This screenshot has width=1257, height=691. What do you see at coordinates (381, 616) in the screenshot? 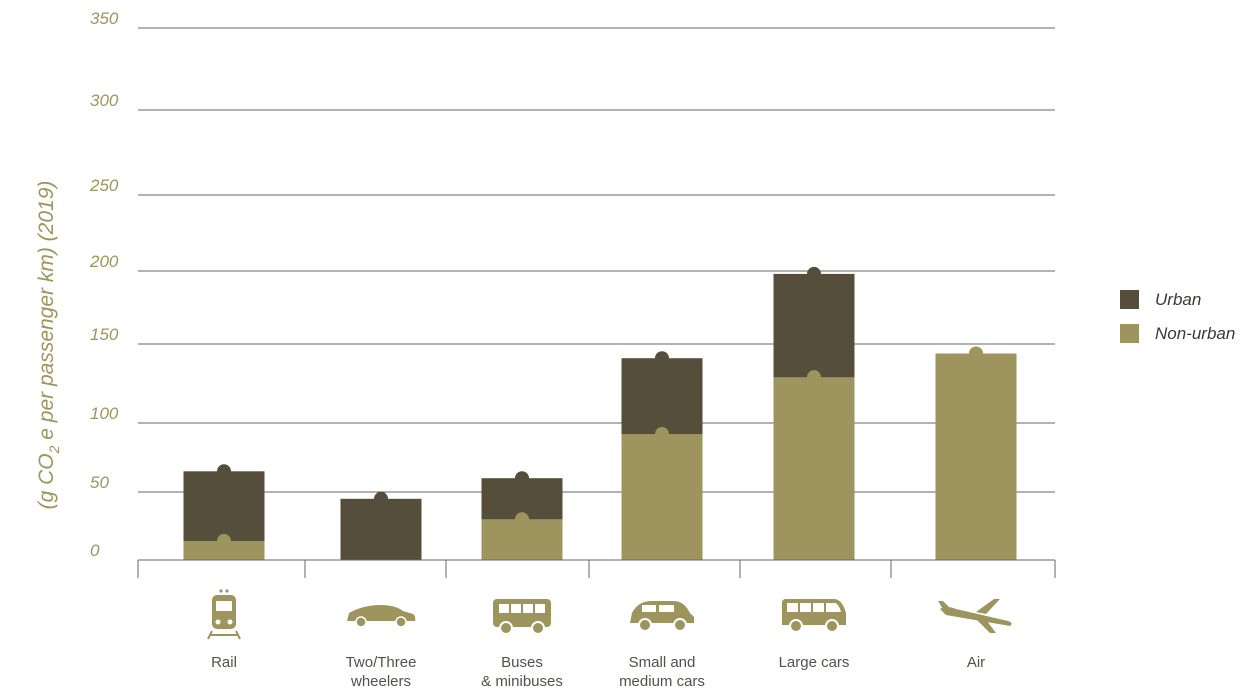
I see `motorcycle-icon` at bounding box center [381, 616].